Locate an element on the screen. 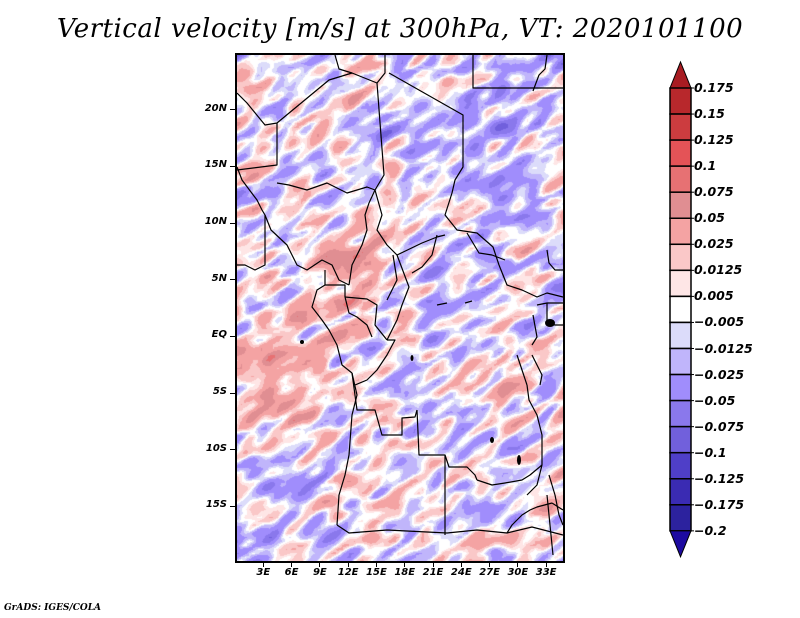 The height and width of the screenshot is (618, 800). colorbar-label: 0.15 is located at coordinates (709, 114).